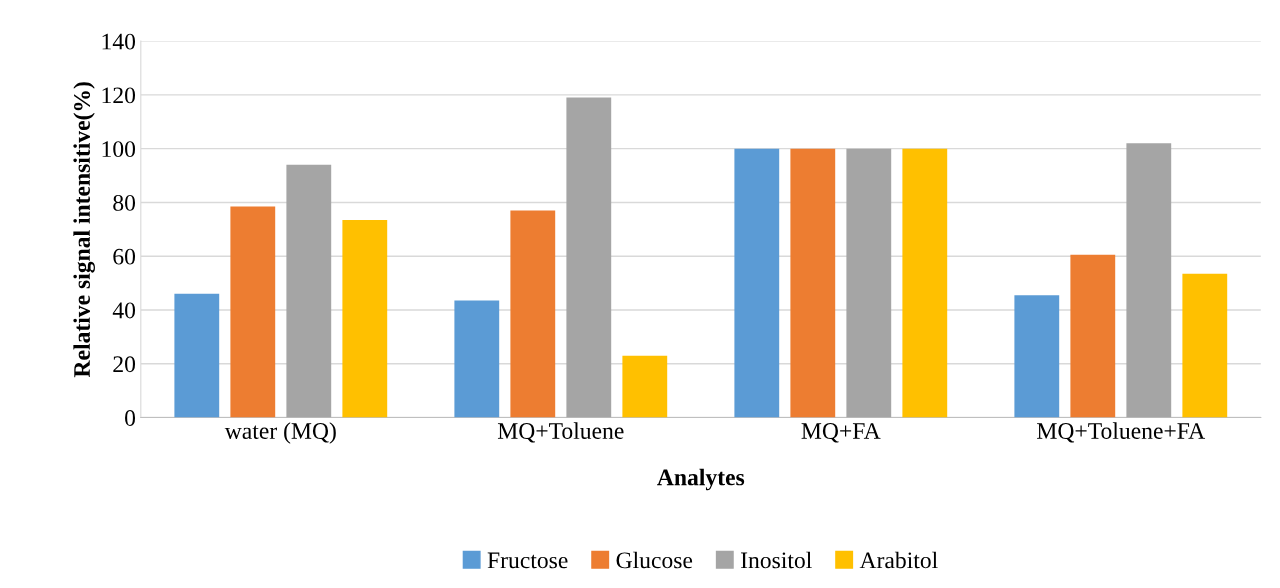 The image size is (1280, 588). I want to click on y-tick-label: 20, so click(124, 364).